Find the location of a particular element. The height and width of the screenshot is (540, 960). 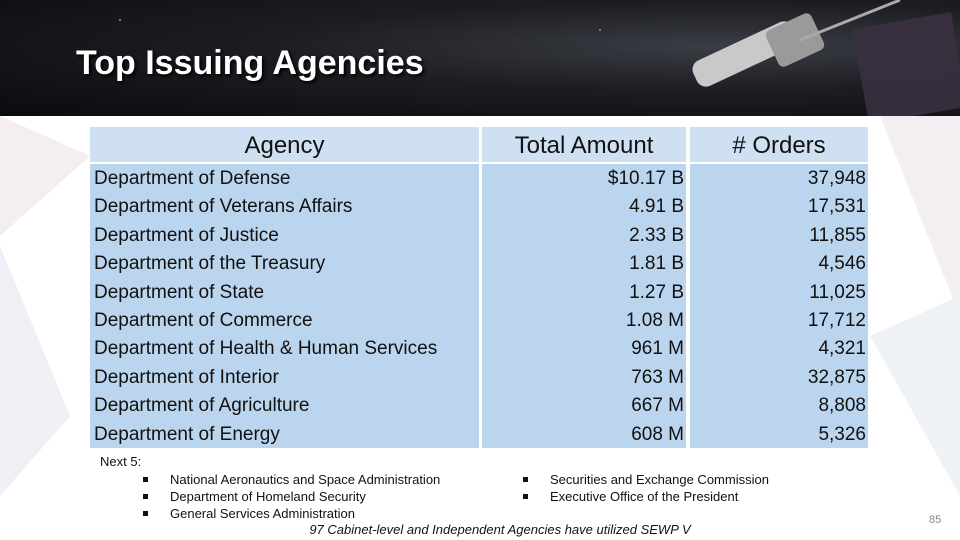

table-cell: Department of Agriculture is located at coordinates (284, 405).